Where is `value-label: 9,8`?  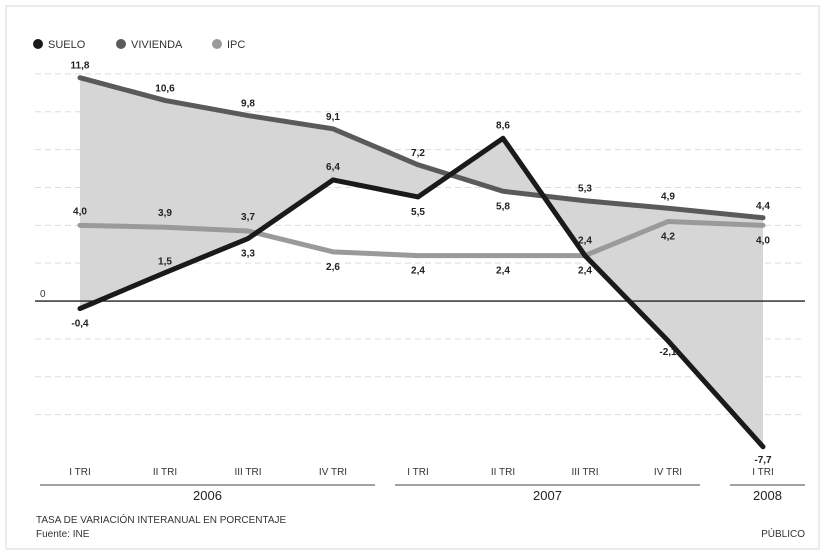
value-label: 9,8 is located at coordinates (248, 104).